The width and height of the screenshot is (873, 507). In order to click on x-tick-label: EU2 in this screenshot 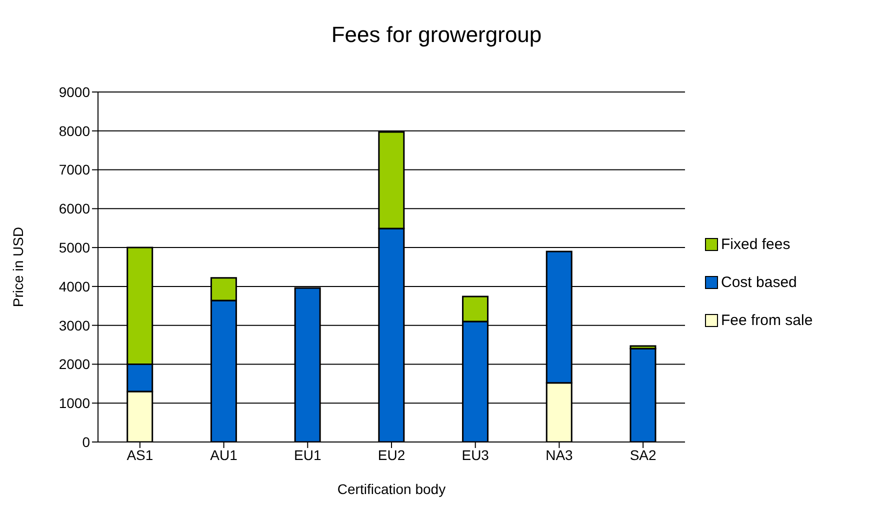, I will do `click(392, 454)`.